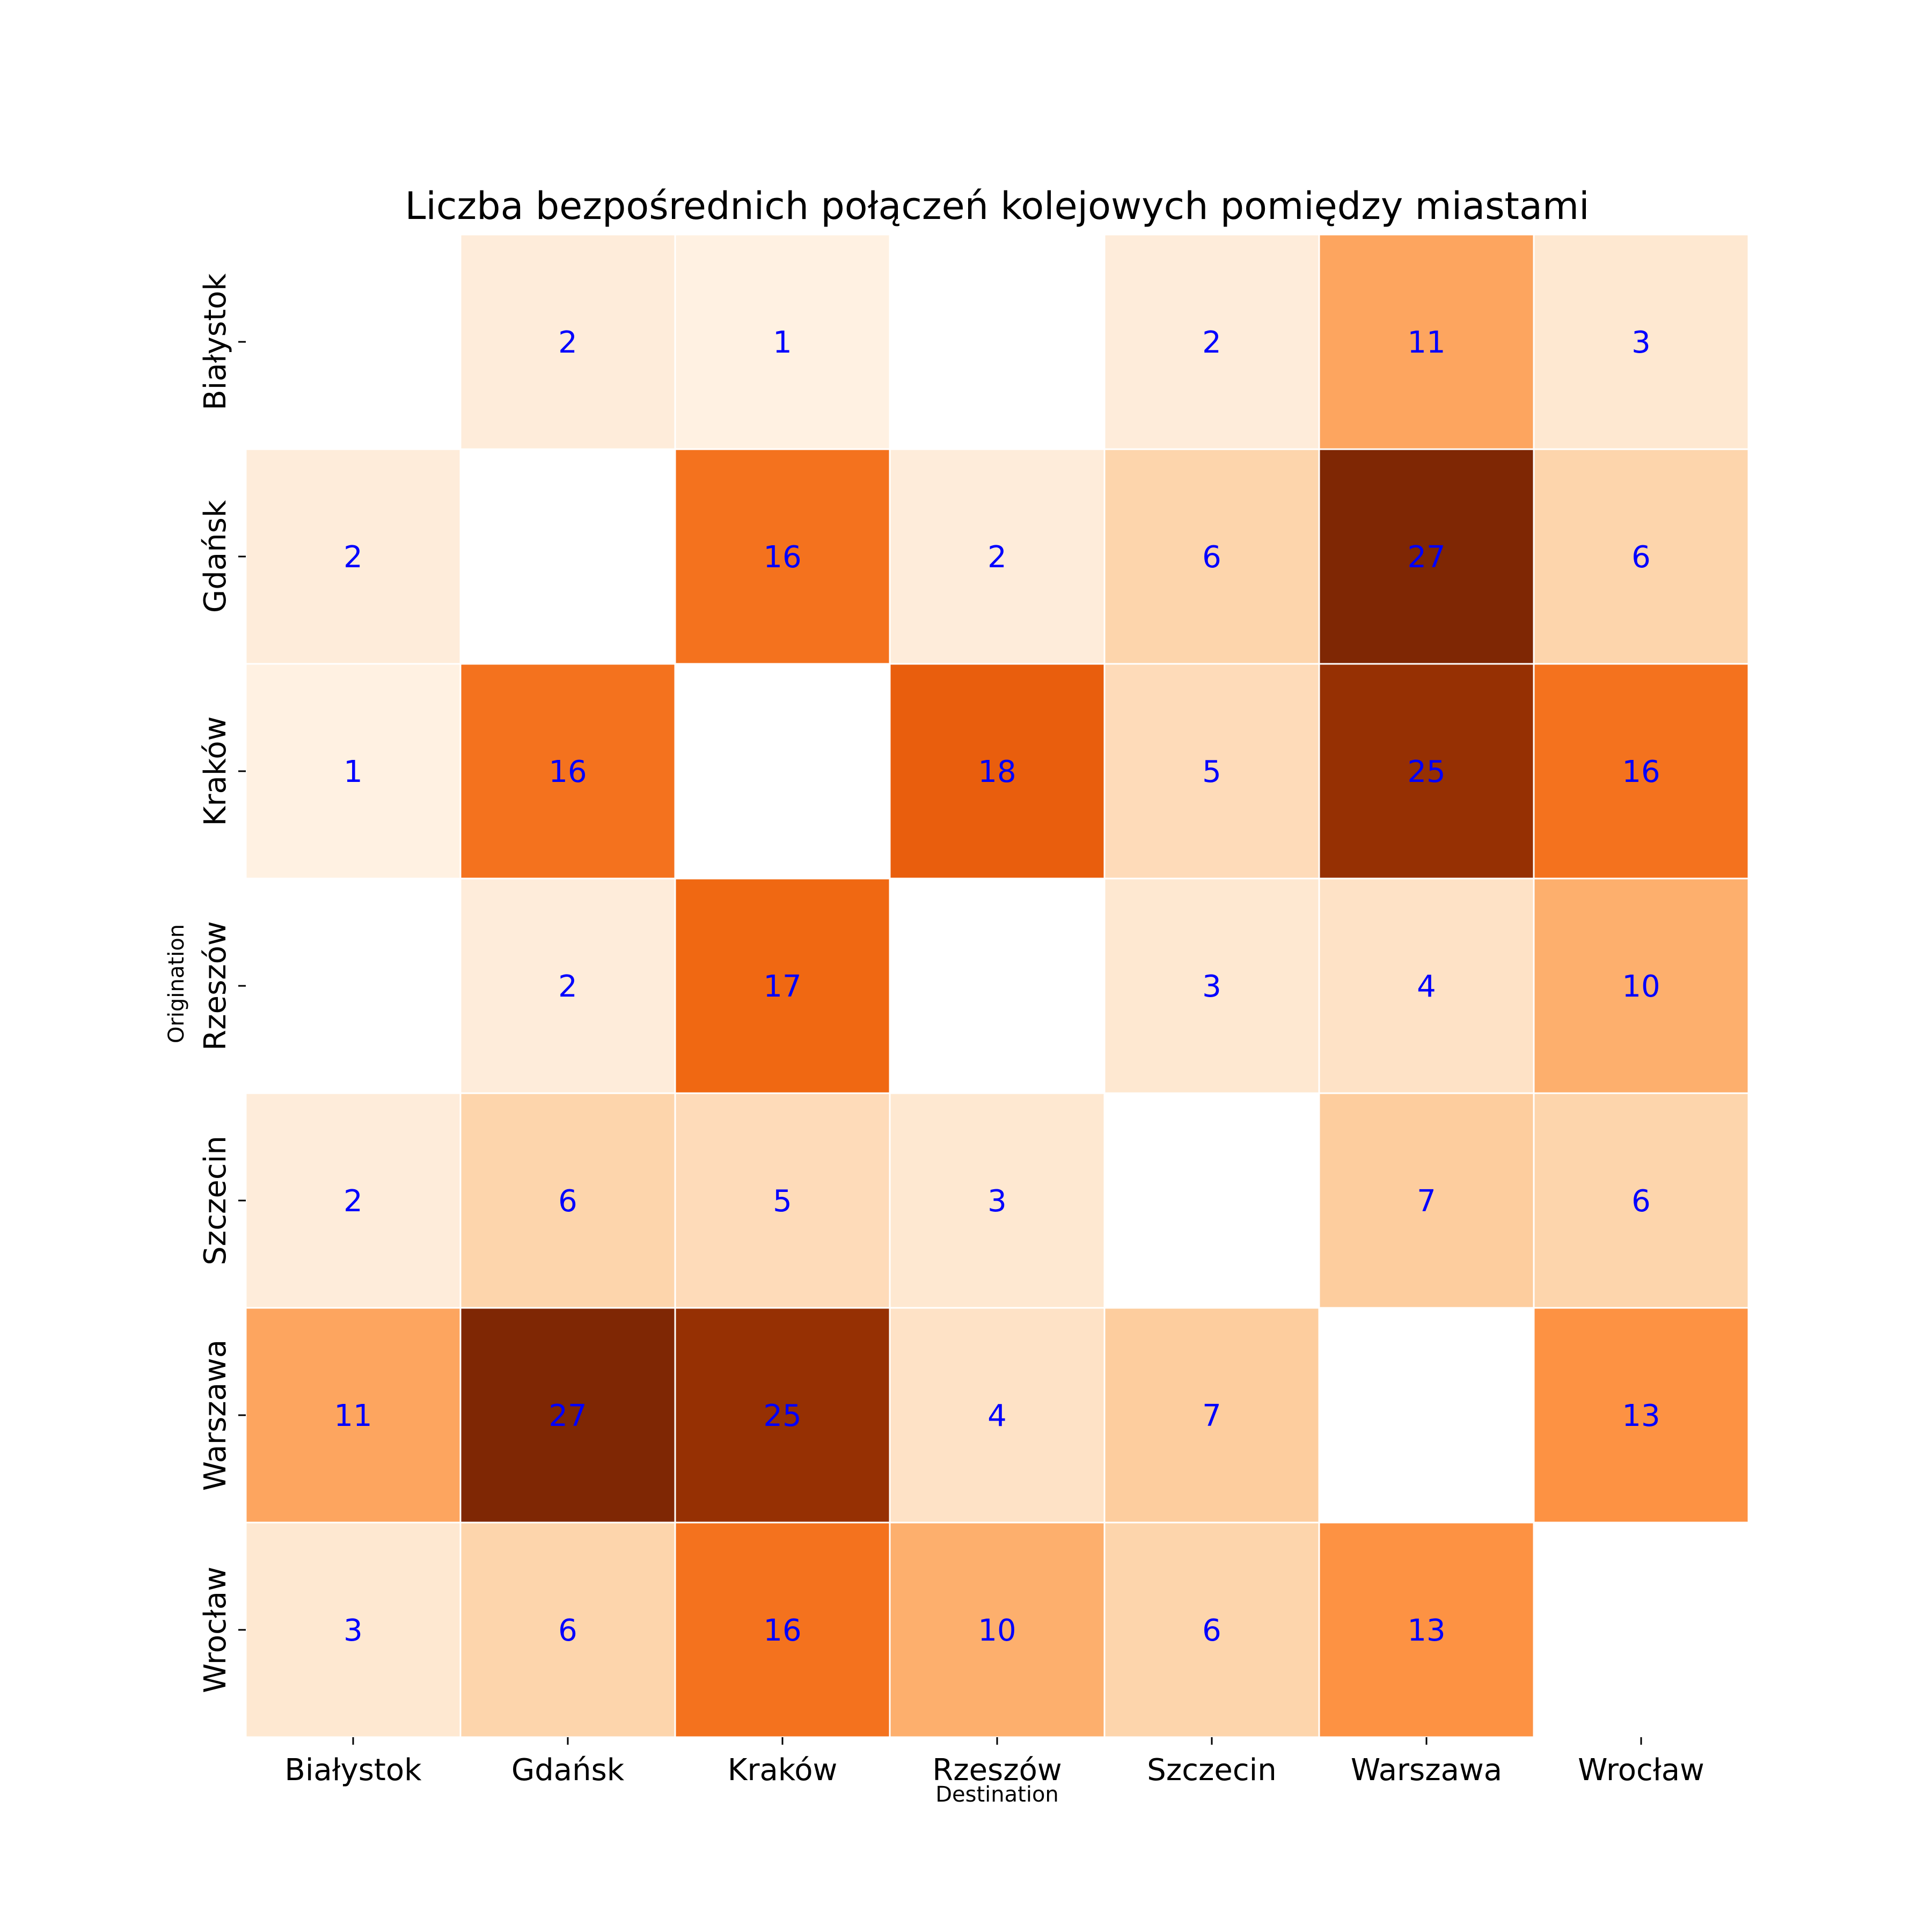  I want to click on y-tick-label: Gdańsk, so click(215, 556).